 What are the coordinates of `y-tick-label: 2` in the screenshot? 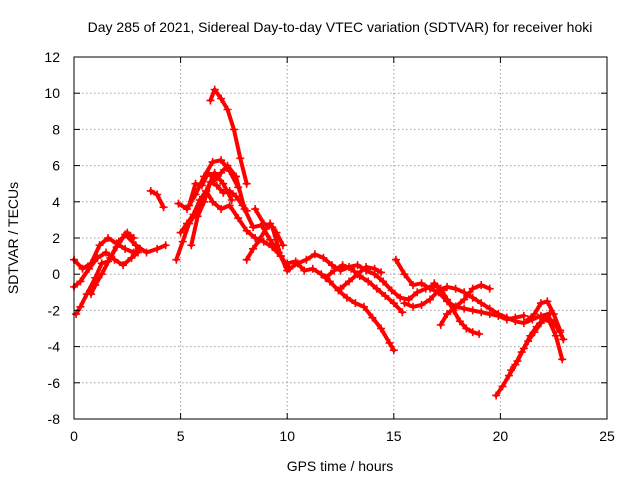 It's located at (56, 238).